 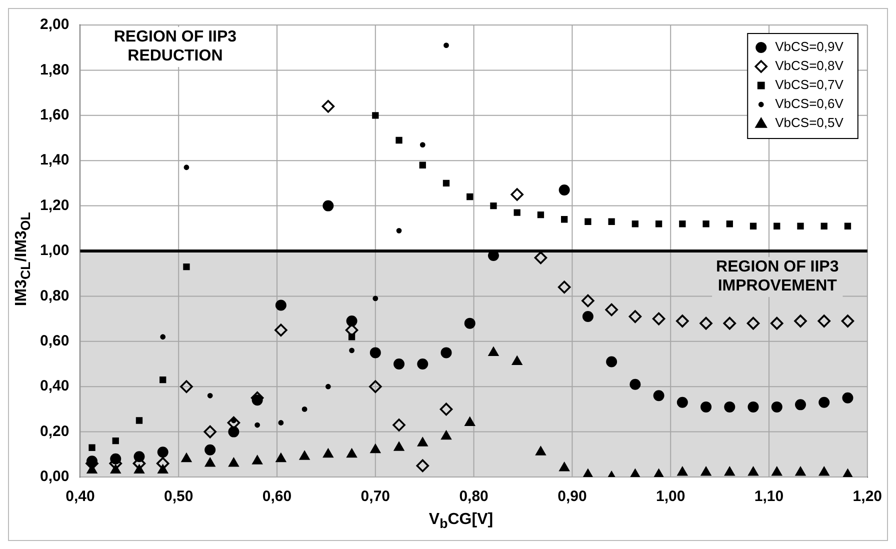 What do you see at coordinates (809, 84) in the screenshot?
I see `legend-label: VbCS=0,7V` at bounding box center [809, 84].